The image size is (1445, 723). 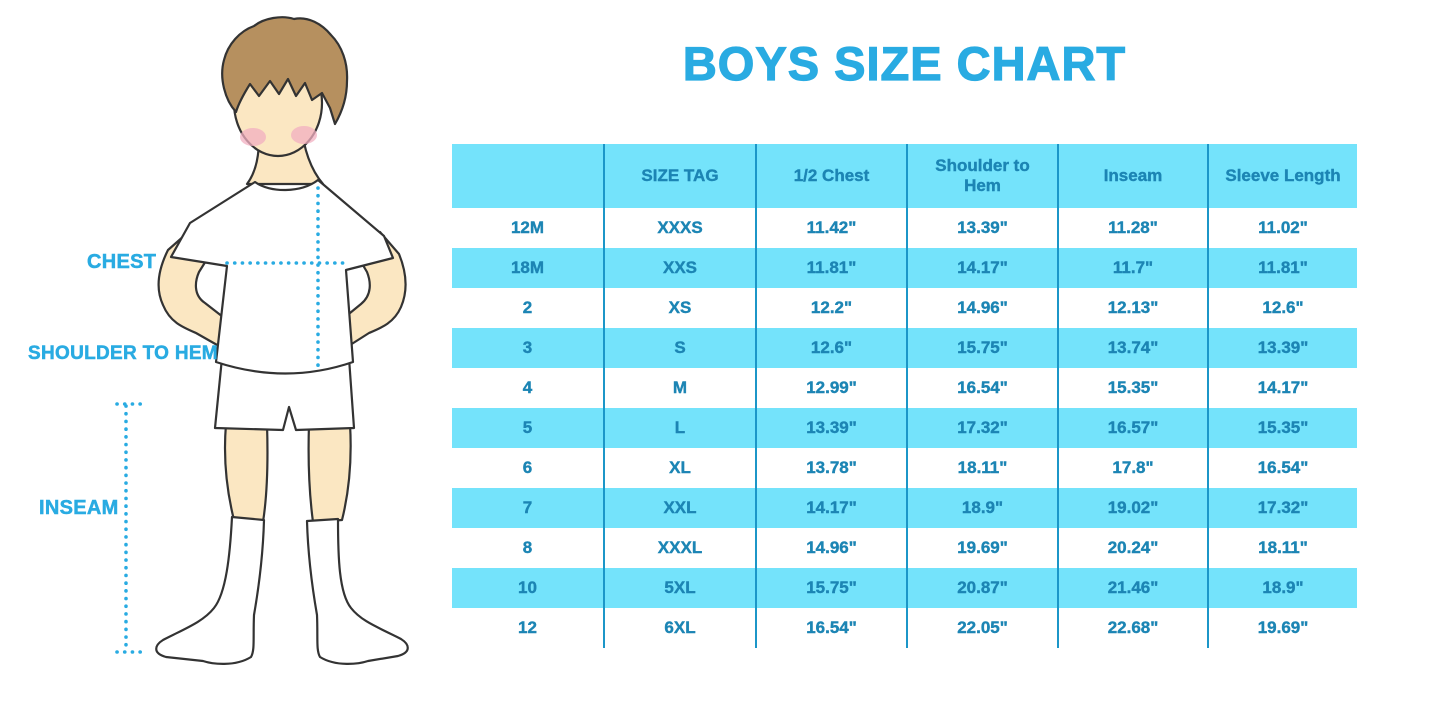 I want to click on table-cell: 6XL, so click(x=679, y=628).